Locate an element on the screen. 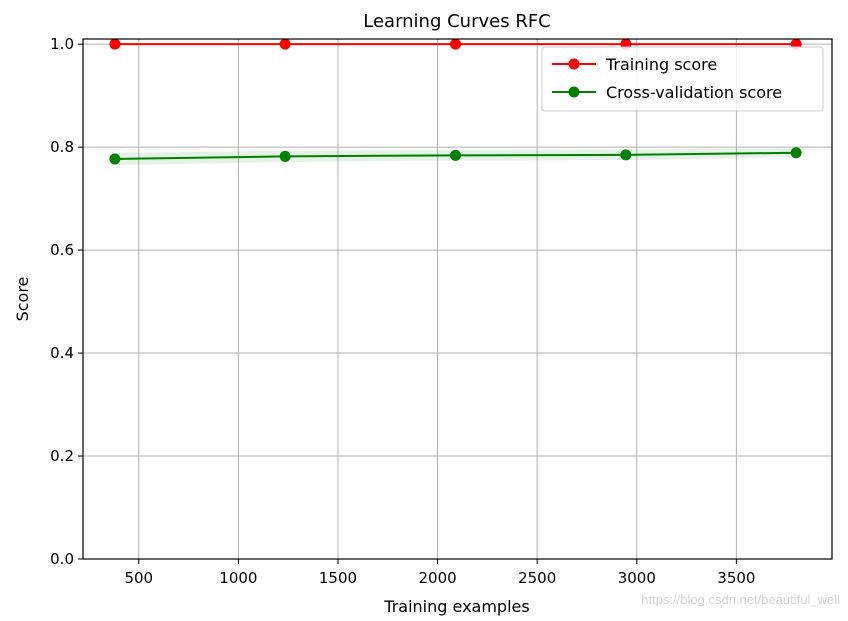 The width and height of the screenshot is (848, 621). y-tick-label: 0.6 is located at coordinates (62, 250).